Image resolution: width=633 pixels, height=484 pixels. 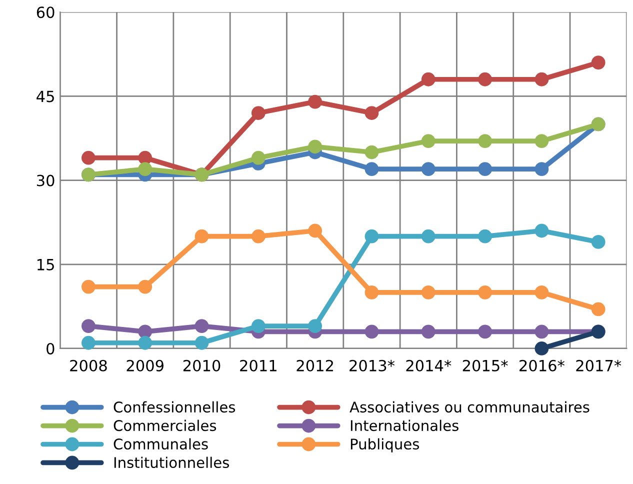 I want to click on legend-label: Communales, so click(x=161, y=444).